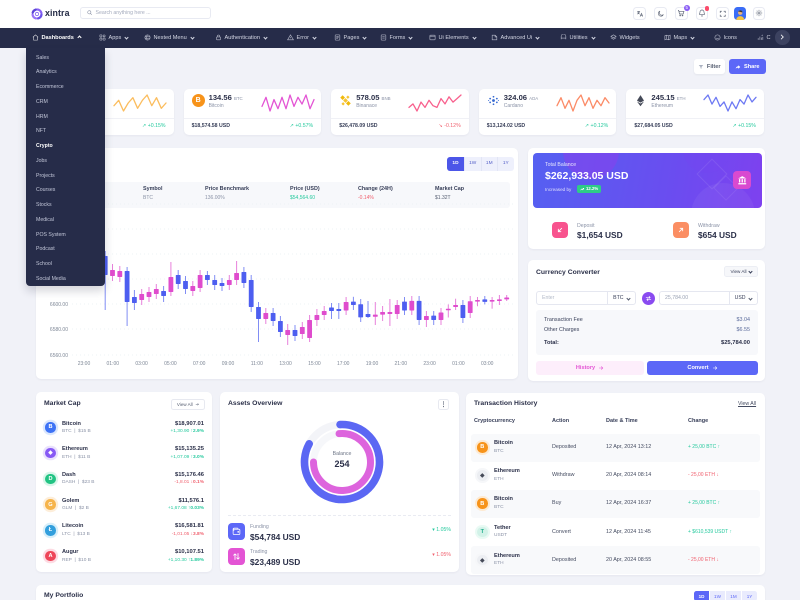 This screenshot has width=800, height=600. Describe the element at coordinates (59, 330) in the screenshot. I see `svg-text: 6580.00` at that location.